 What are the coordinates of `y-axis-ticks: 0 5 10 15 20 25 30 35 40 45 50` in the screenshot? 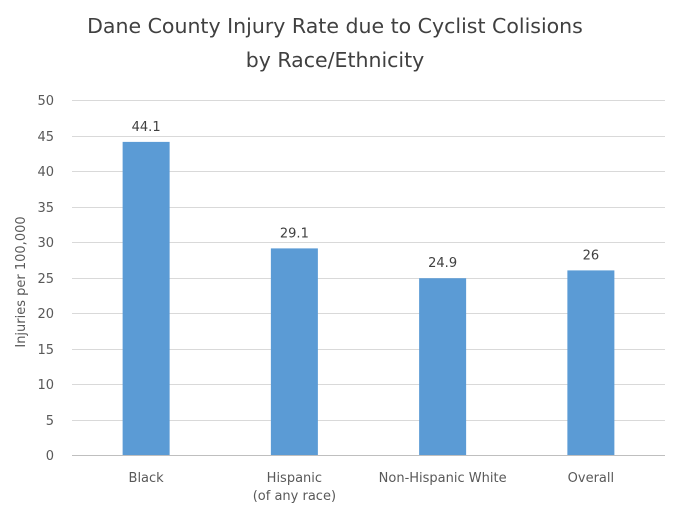 It's located at (45, 279).